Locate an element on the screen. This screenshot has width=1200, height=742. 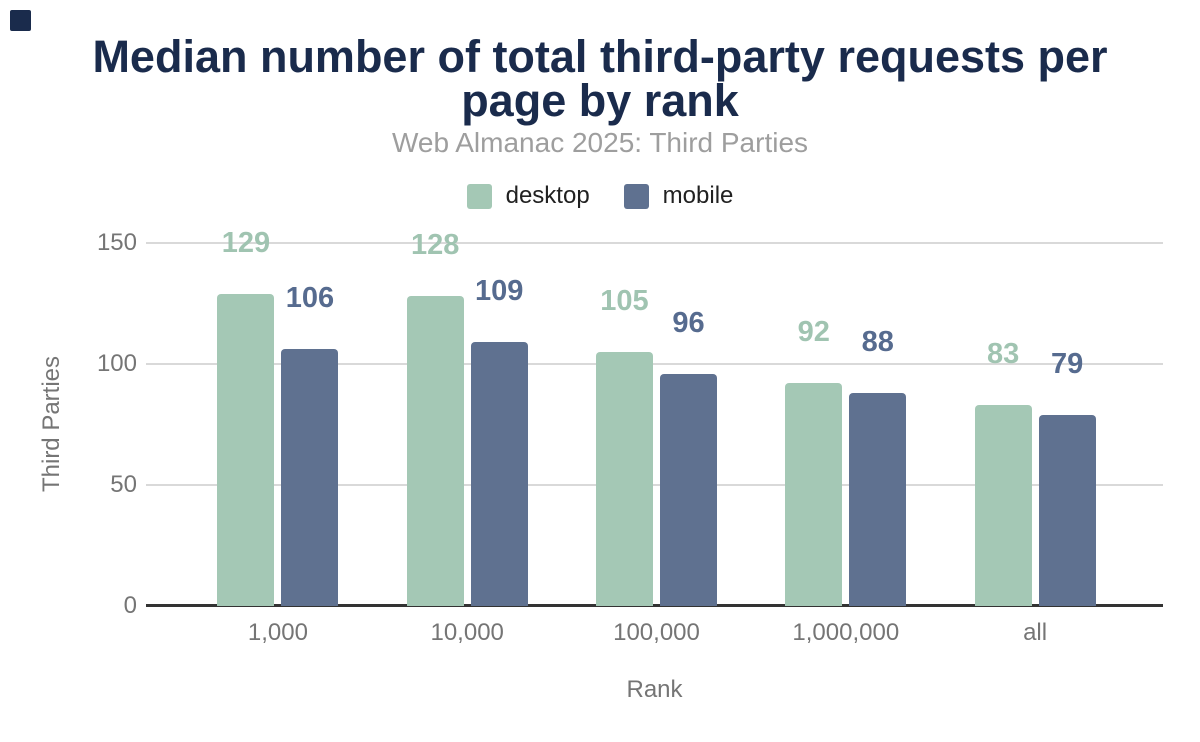
bar-value-label-desktop-4: 83 is located at coordinates (1003, 354).